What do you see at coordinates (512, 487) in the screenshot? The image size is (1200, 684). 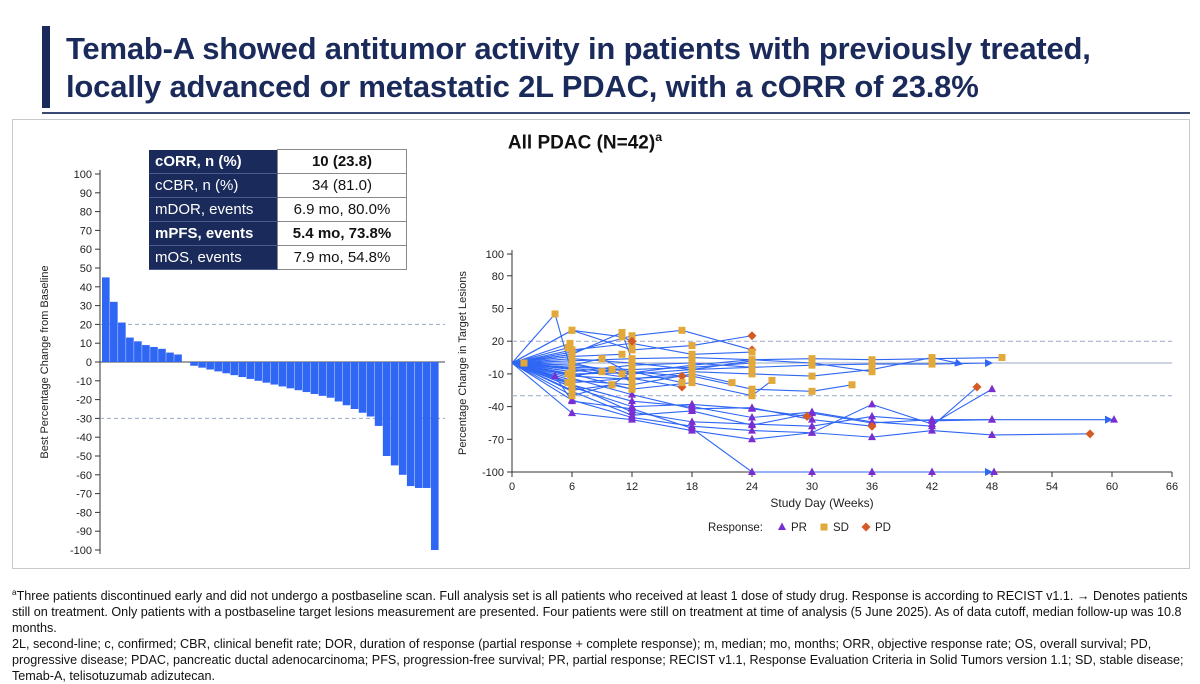 I see `spider-x-tick-label: 0` at bounding box center [512, 487].